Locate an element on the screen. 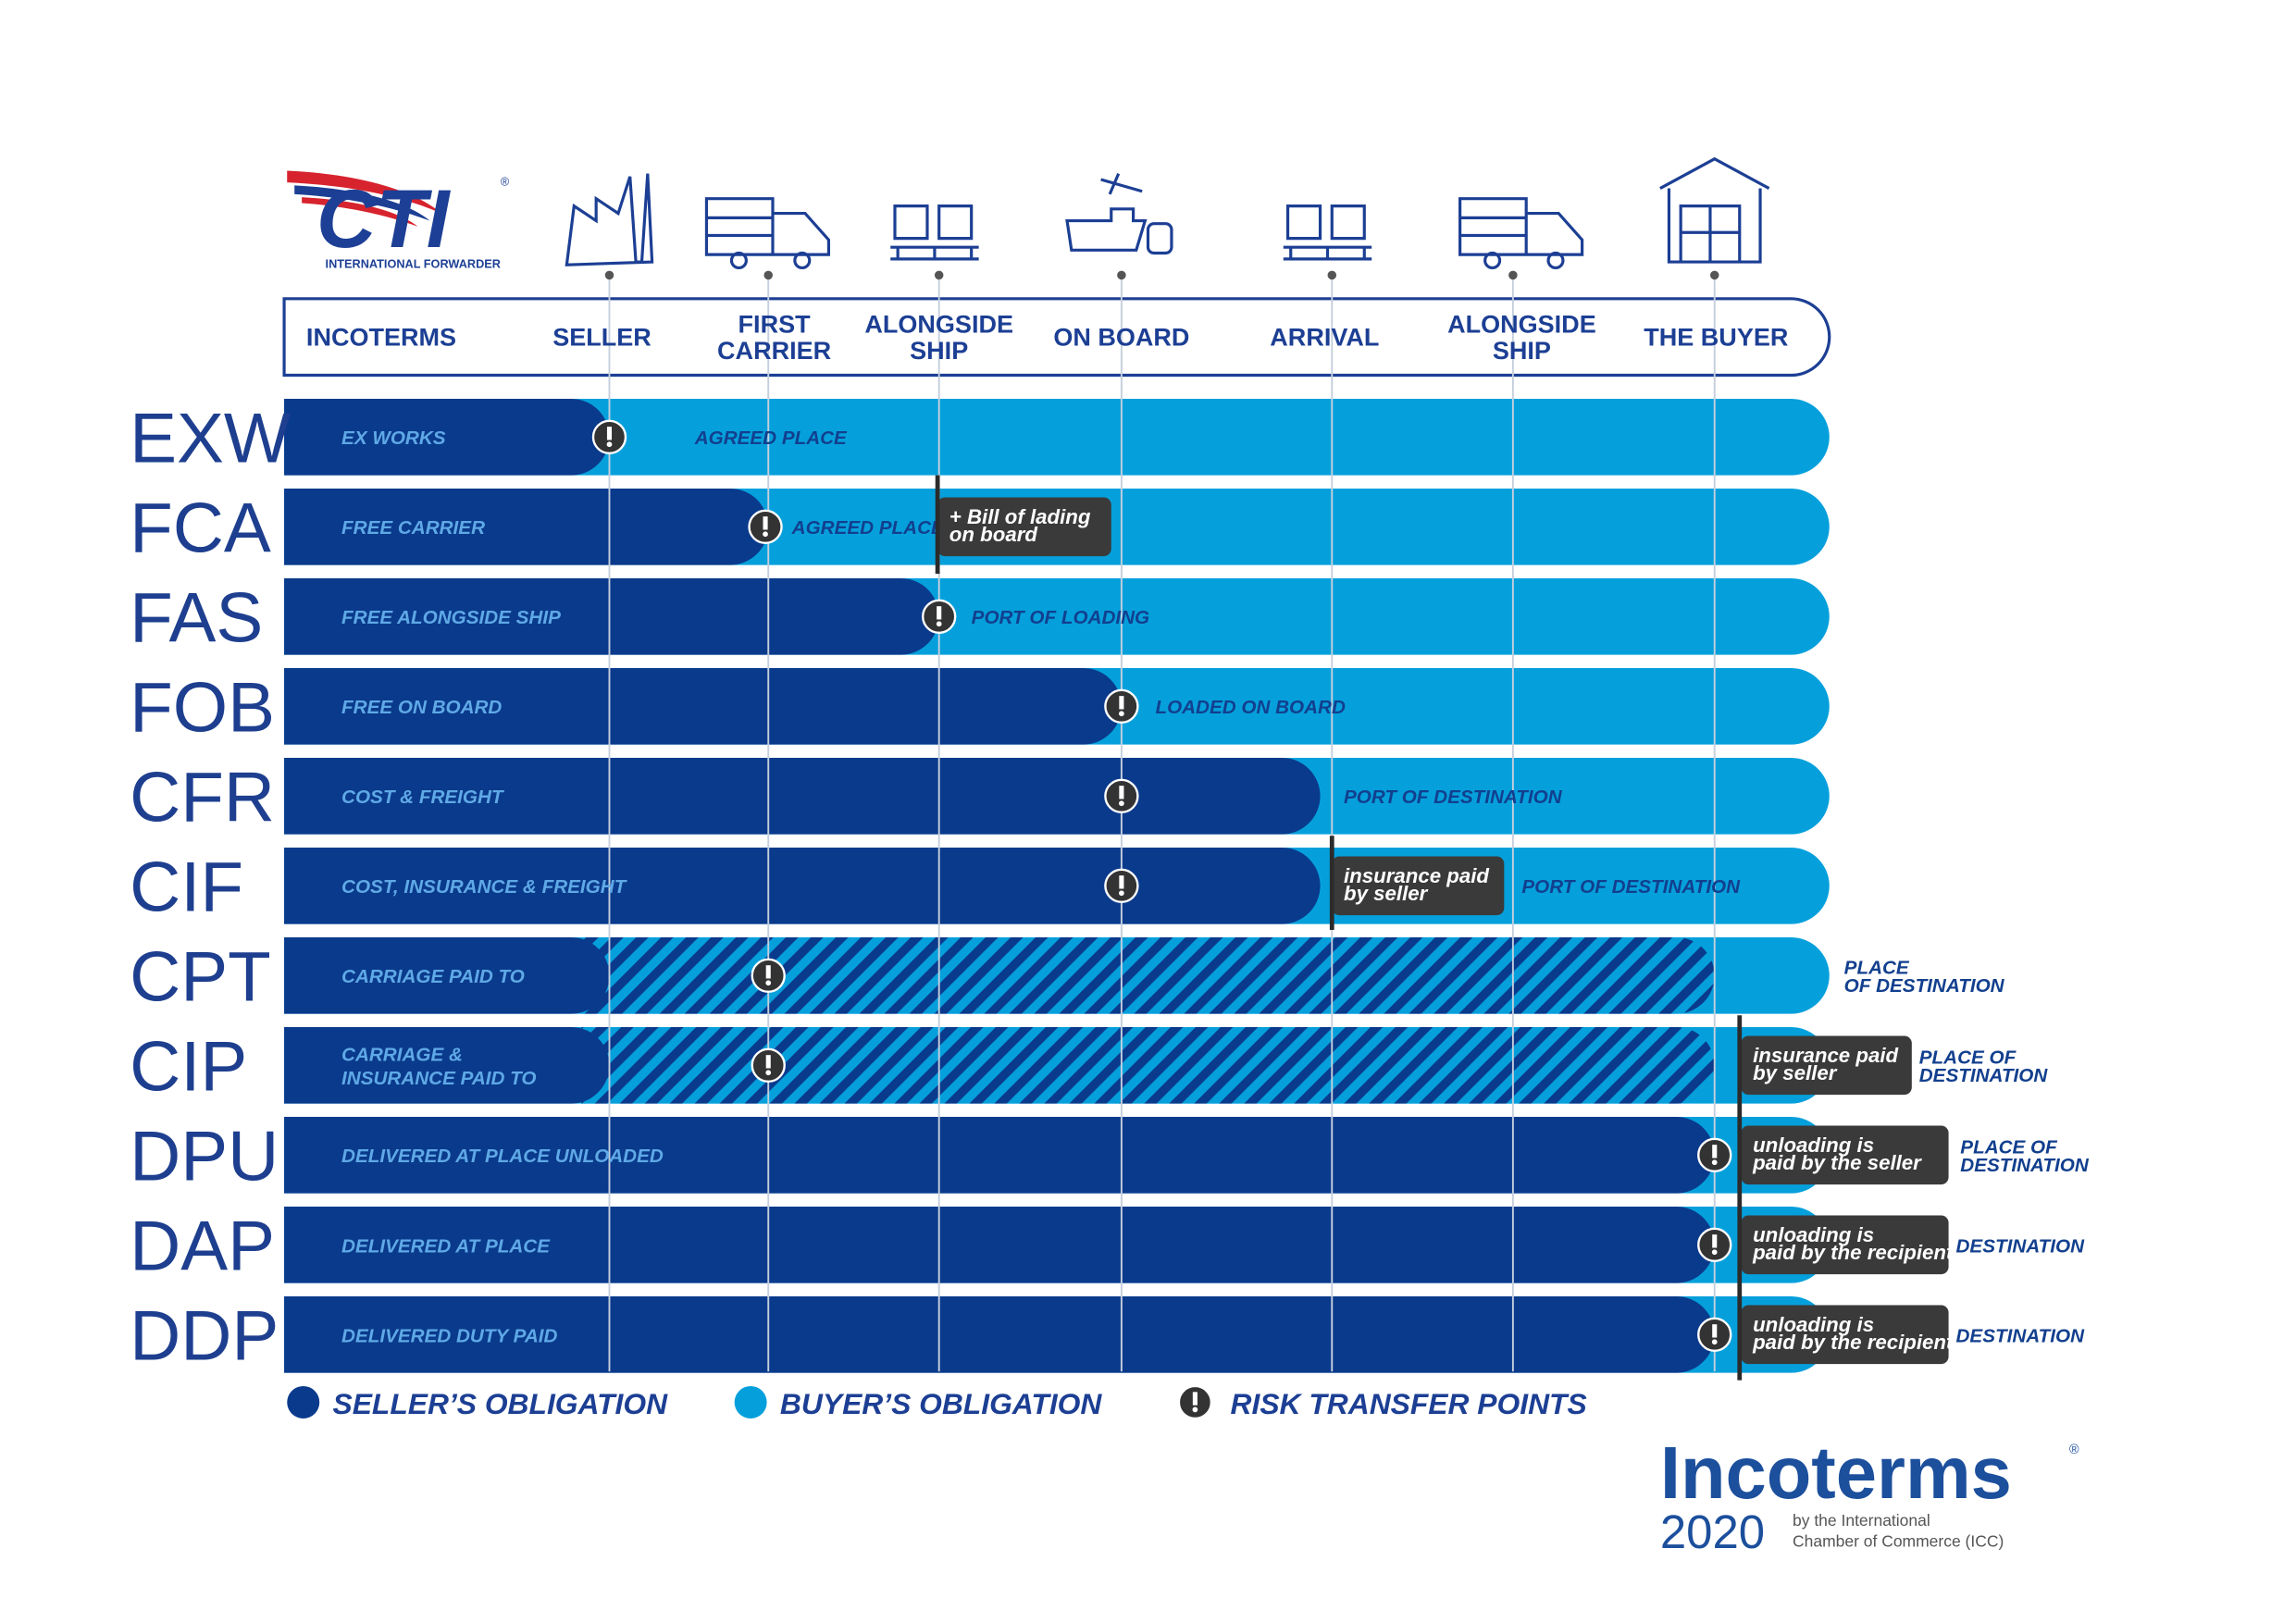 The height and width of the screenshot is (1623, 2296). incoterm-name: COST, INSURANCE & FREIGHT is located at coordinates (485, 887).